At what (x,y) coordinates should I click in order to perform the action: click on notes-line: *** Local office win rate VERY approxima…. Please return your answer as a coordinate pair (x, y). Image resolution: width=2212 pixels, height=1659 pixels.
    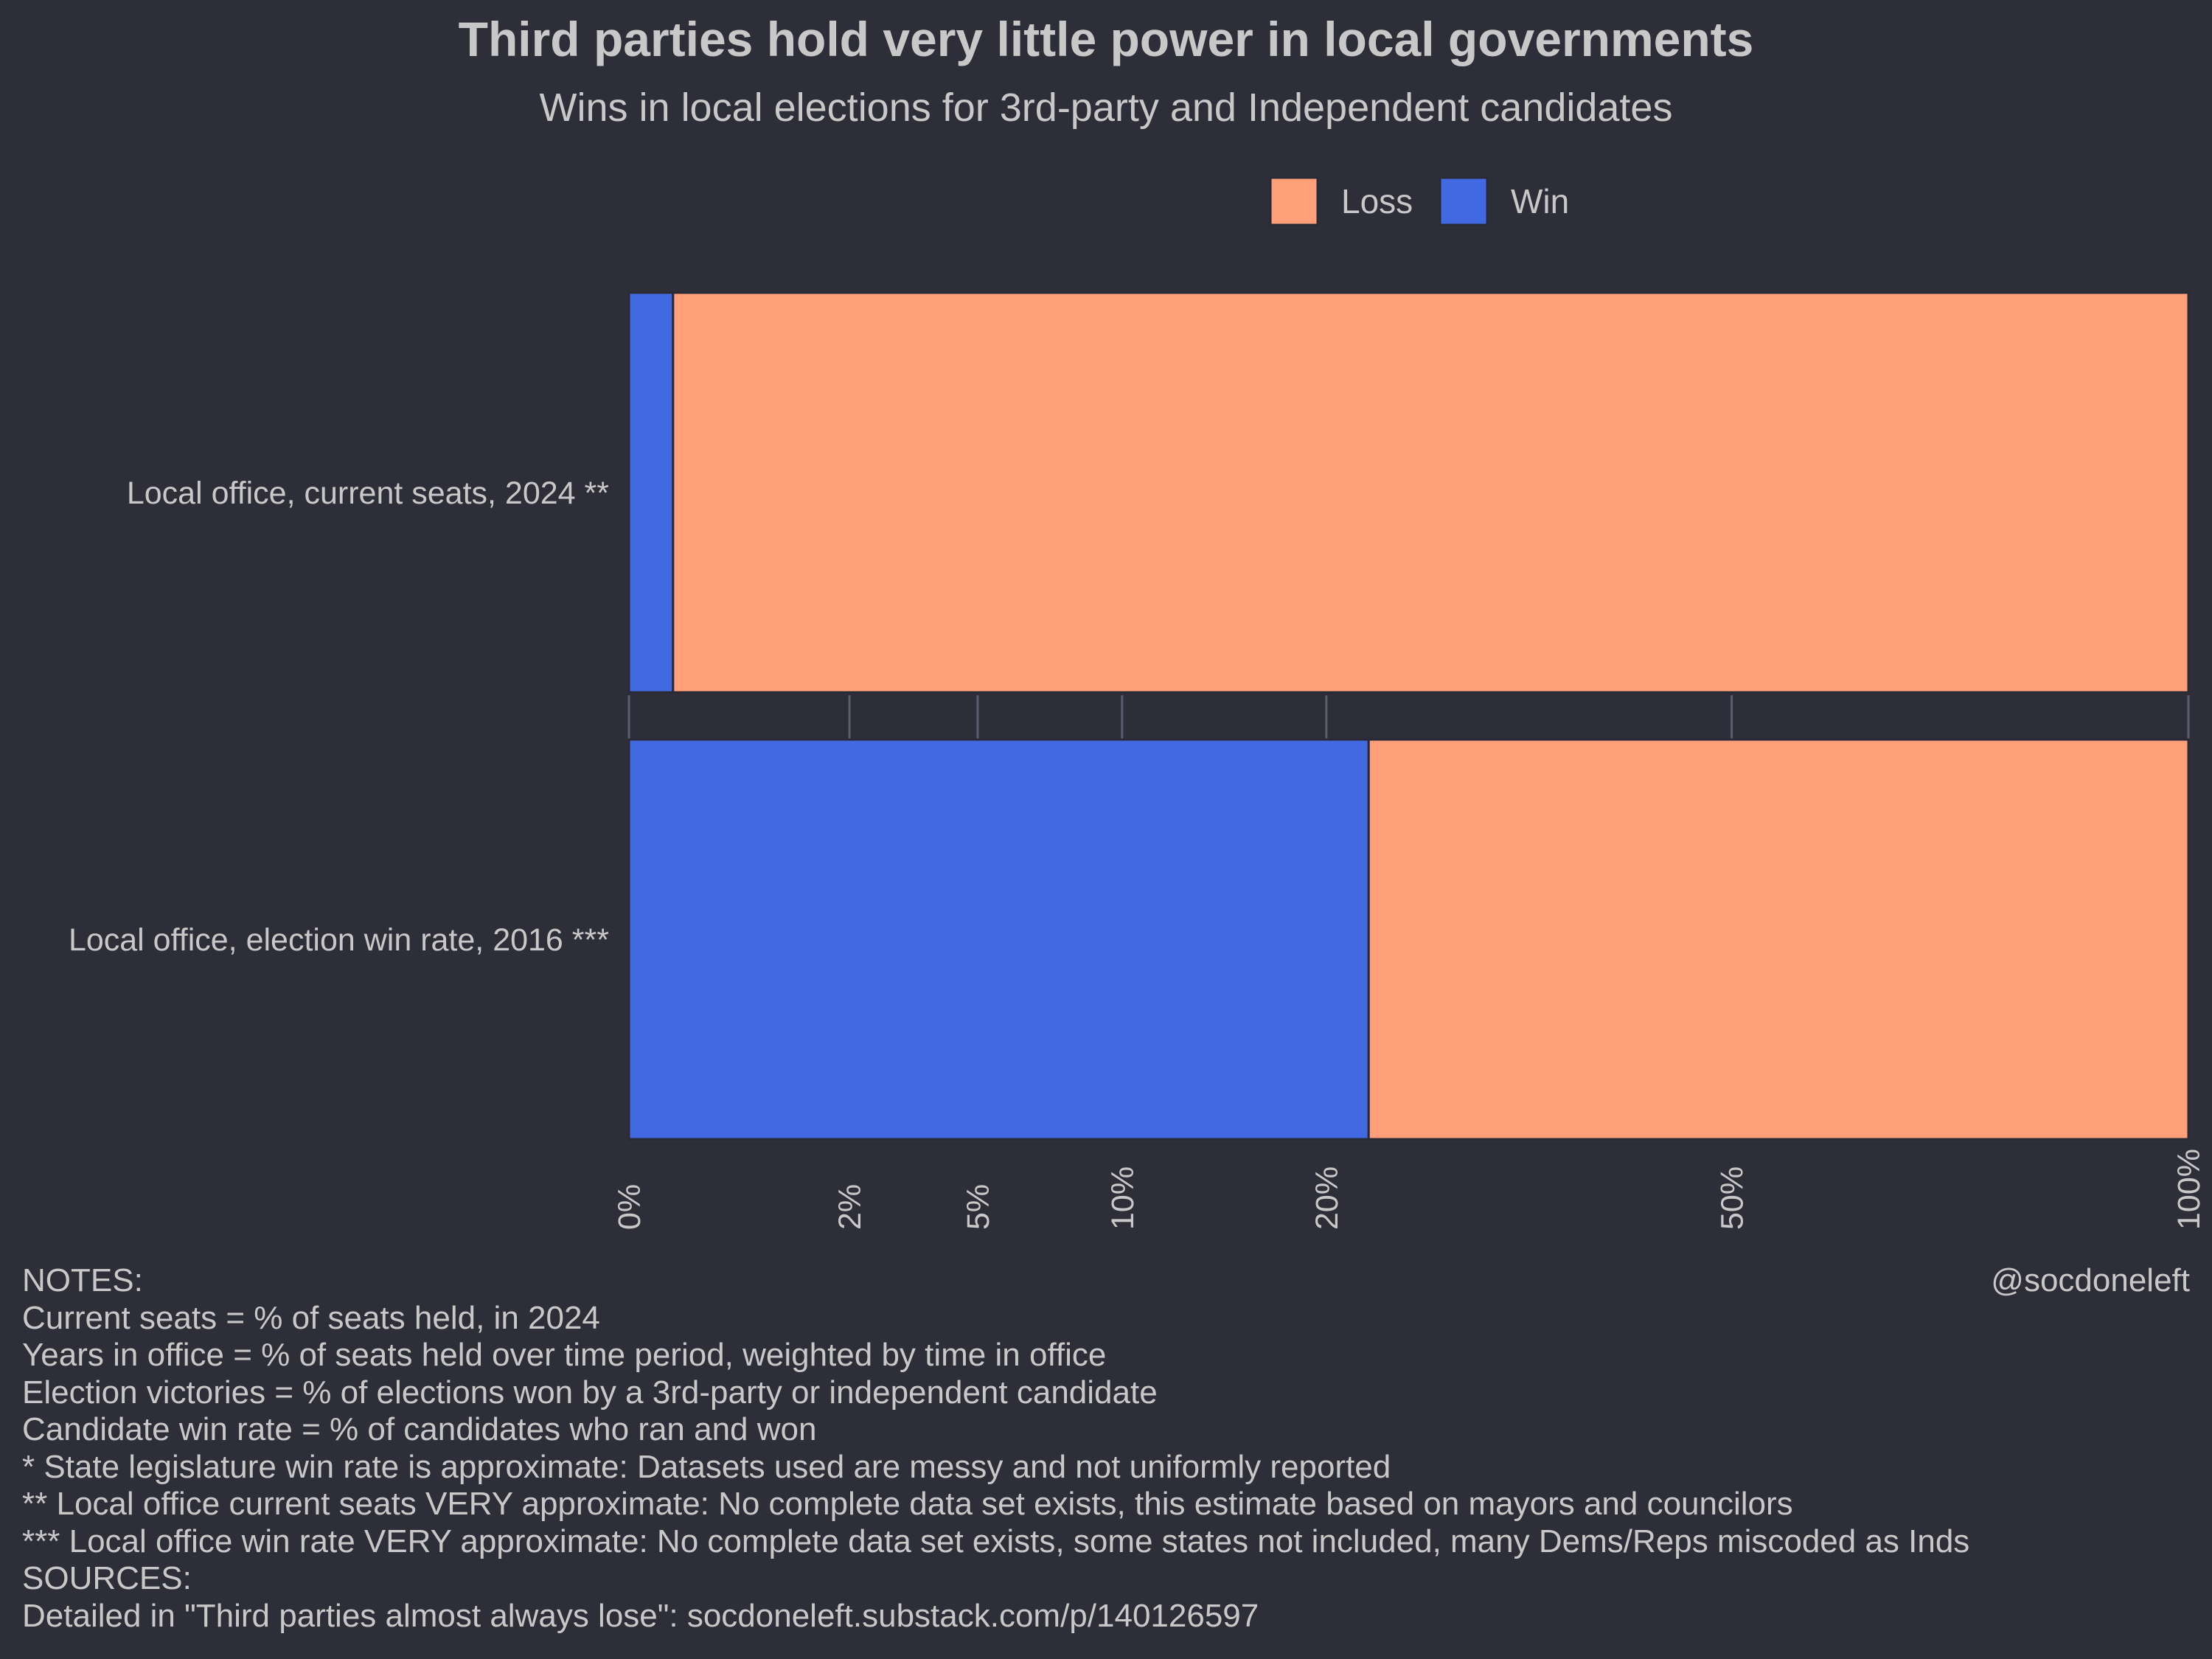
    Looking at the image, I should click on (996, 1541).